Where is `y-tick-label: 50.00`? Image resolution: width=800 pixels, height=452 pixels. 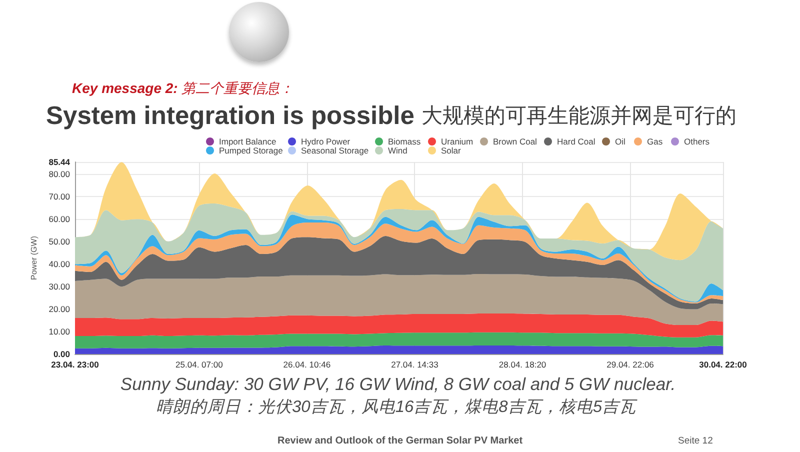 y-tick-label: 50.00 is located at coordinates (59, 241).